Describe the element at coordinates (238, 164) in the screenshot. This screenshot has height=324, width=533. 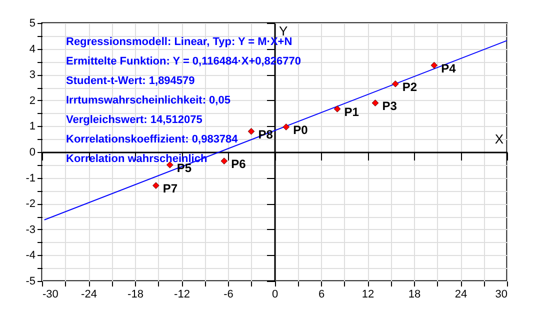
I see `data-label: P6` at that location.